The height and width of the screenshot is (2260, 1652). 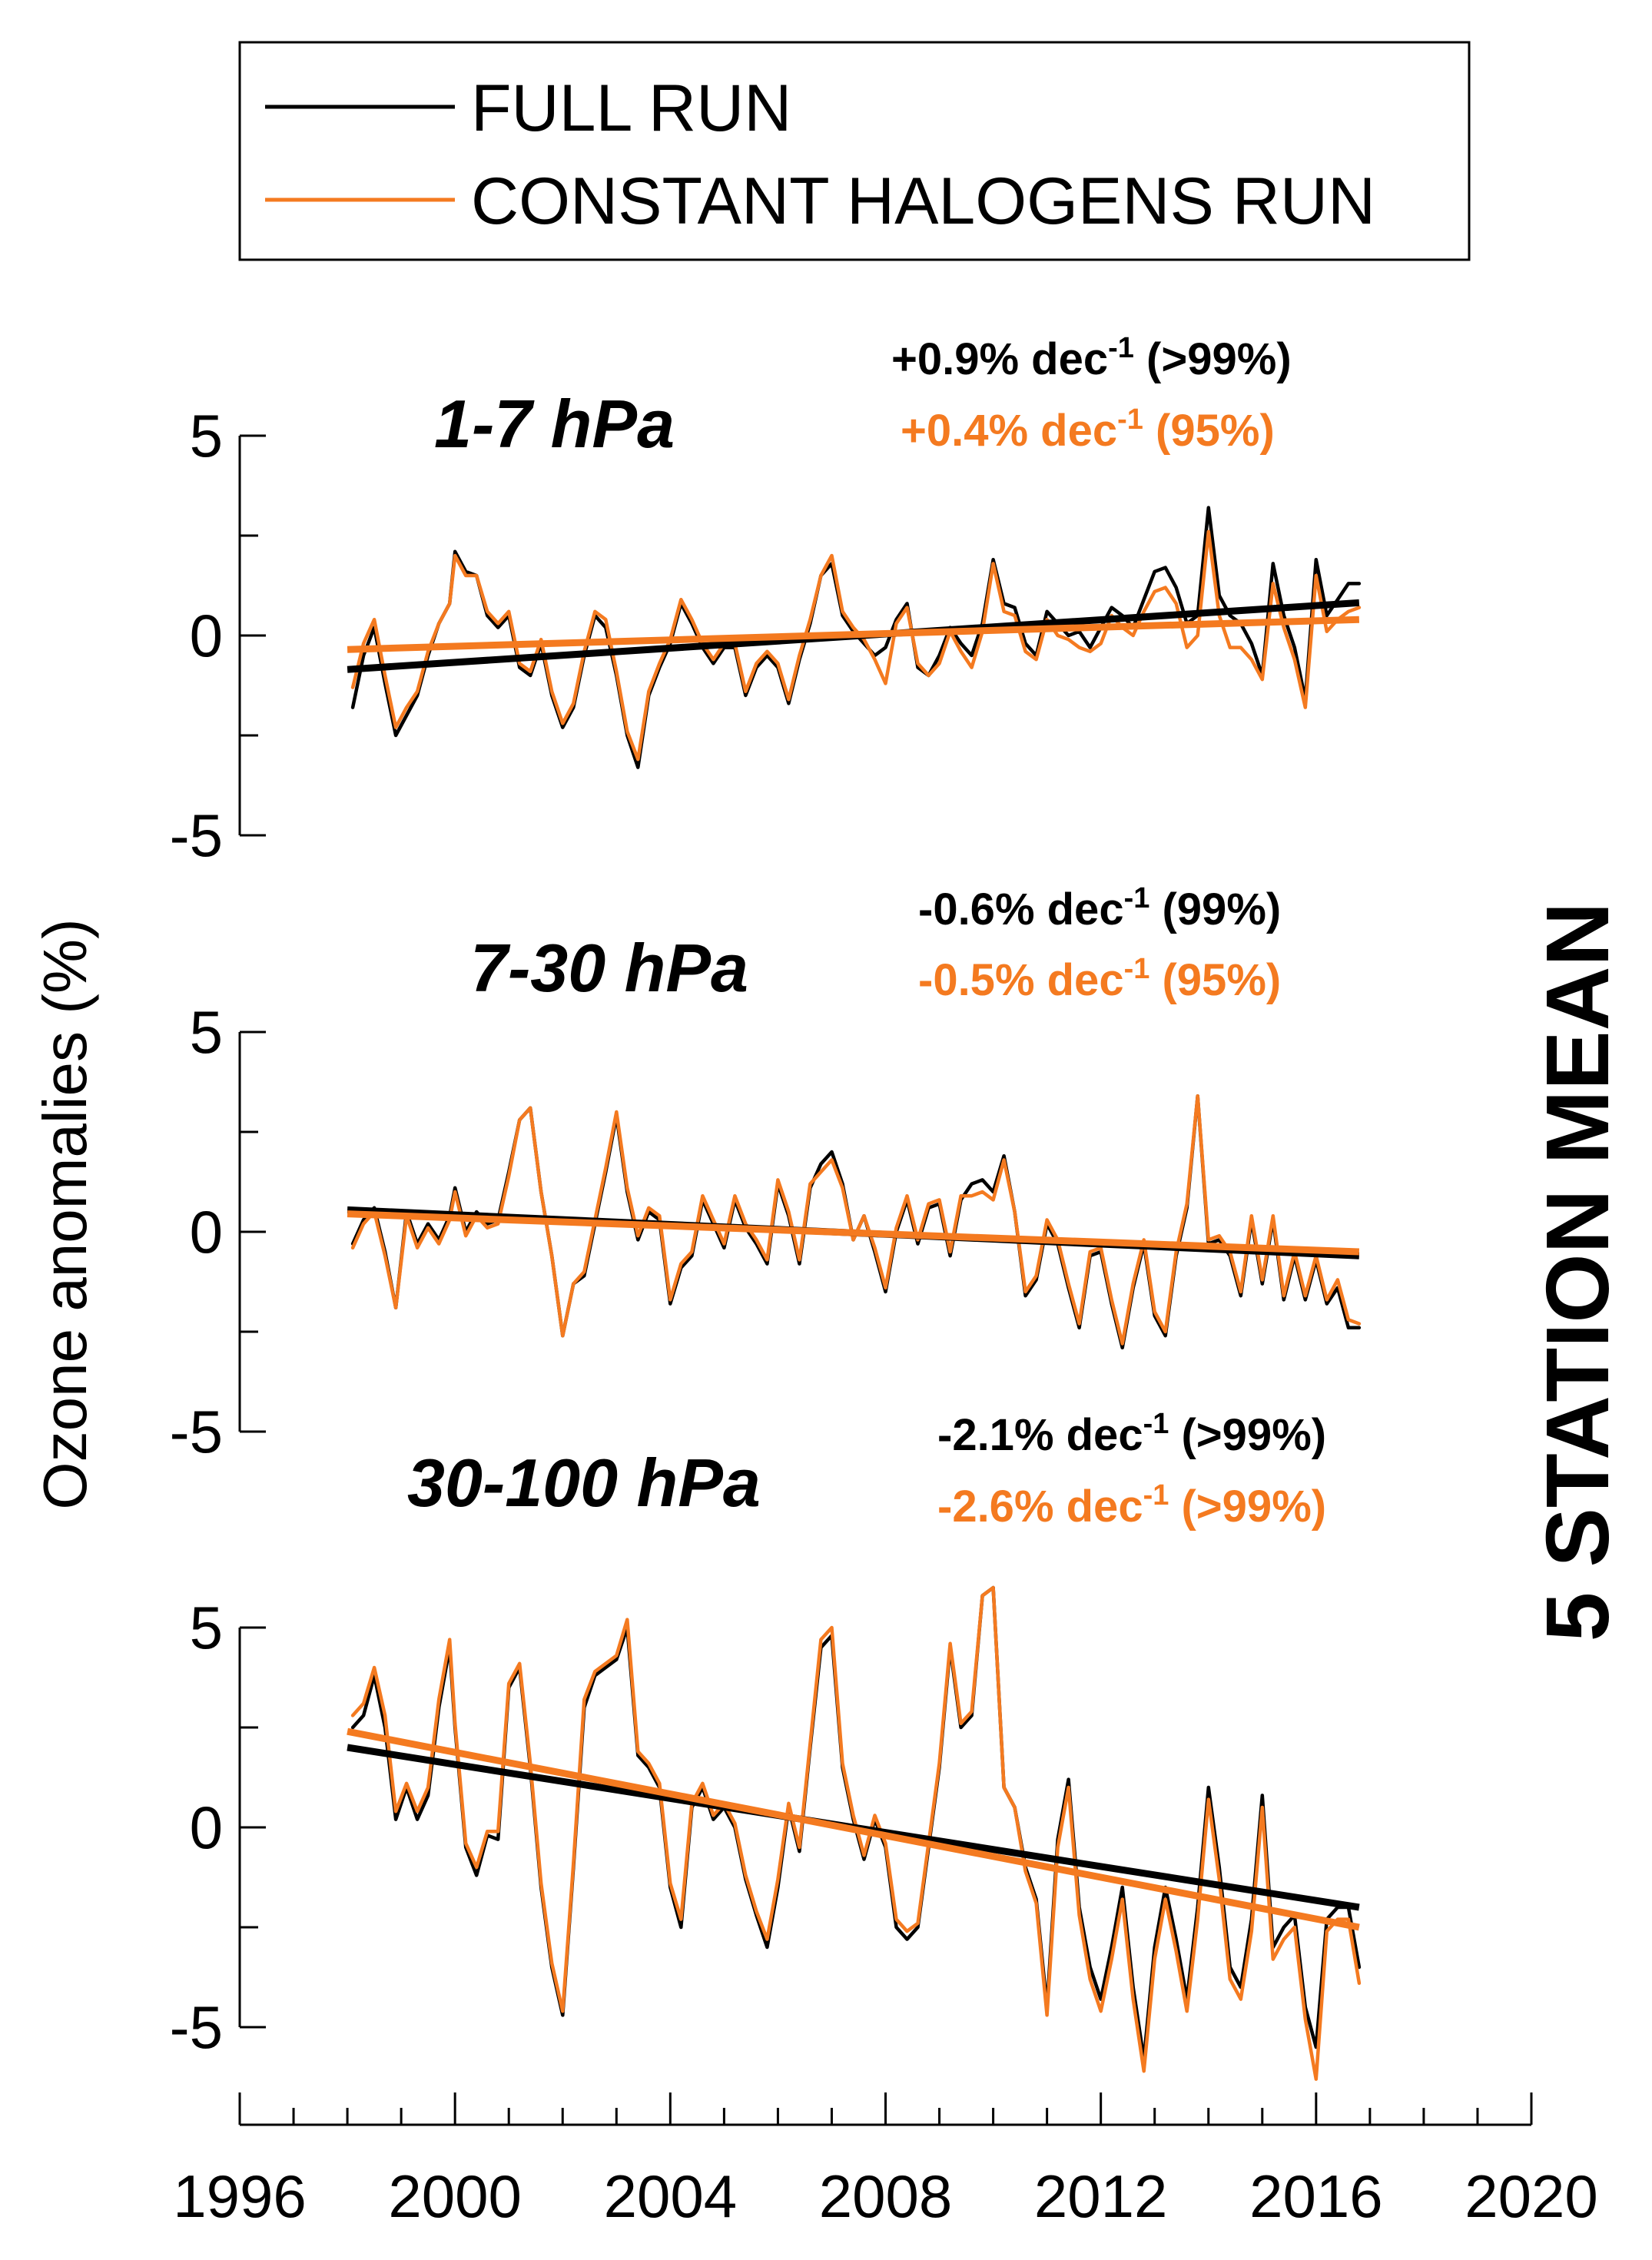 I want to click on x-tick-label: 1996, so click(x=240, y=2196).